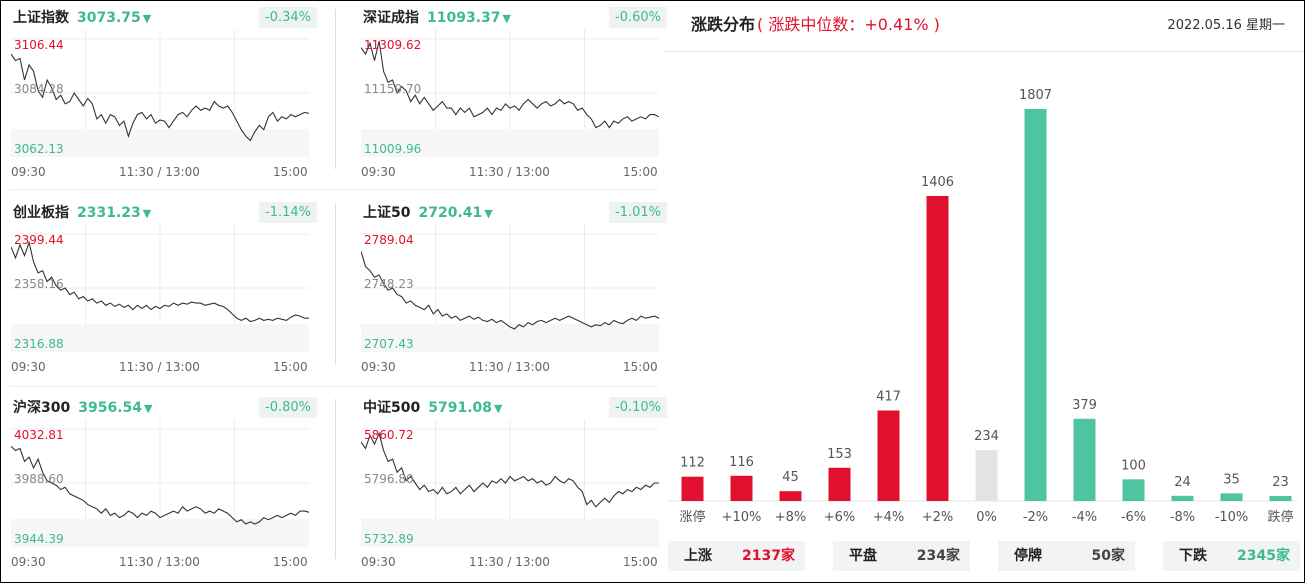 This screenshot has width=1305, height=583. What do you see at coordinates (1280, 517) in the screenshot?
I see `bar-category-label: 跌停` at bounding box center [1280, 517].